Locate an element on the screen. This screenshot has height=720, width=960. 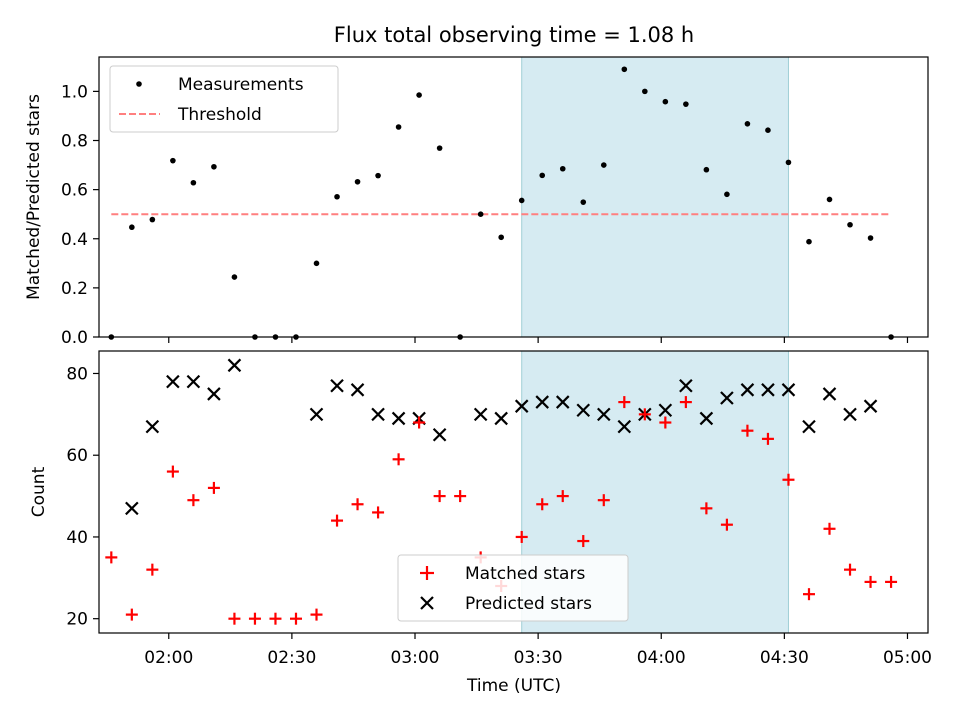
legend-measurements-marker is located at coordinates (139, 84).